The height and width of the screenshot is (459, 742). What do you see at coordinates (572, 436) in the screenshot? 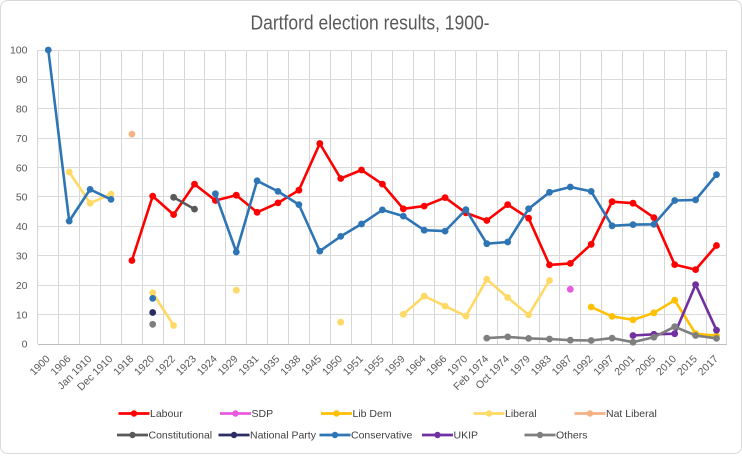
I see `svg-text: Others` at bounding box center [572, 436].